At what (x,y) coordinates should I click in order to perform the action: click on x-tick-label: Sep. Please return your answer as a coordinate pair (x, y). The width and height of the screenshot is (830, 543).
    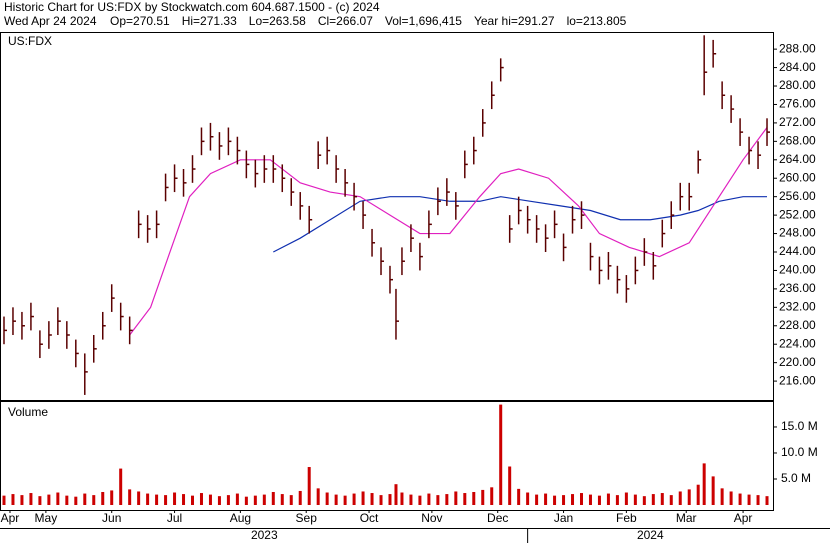
    Looking at the image, I should click on (307, 518).